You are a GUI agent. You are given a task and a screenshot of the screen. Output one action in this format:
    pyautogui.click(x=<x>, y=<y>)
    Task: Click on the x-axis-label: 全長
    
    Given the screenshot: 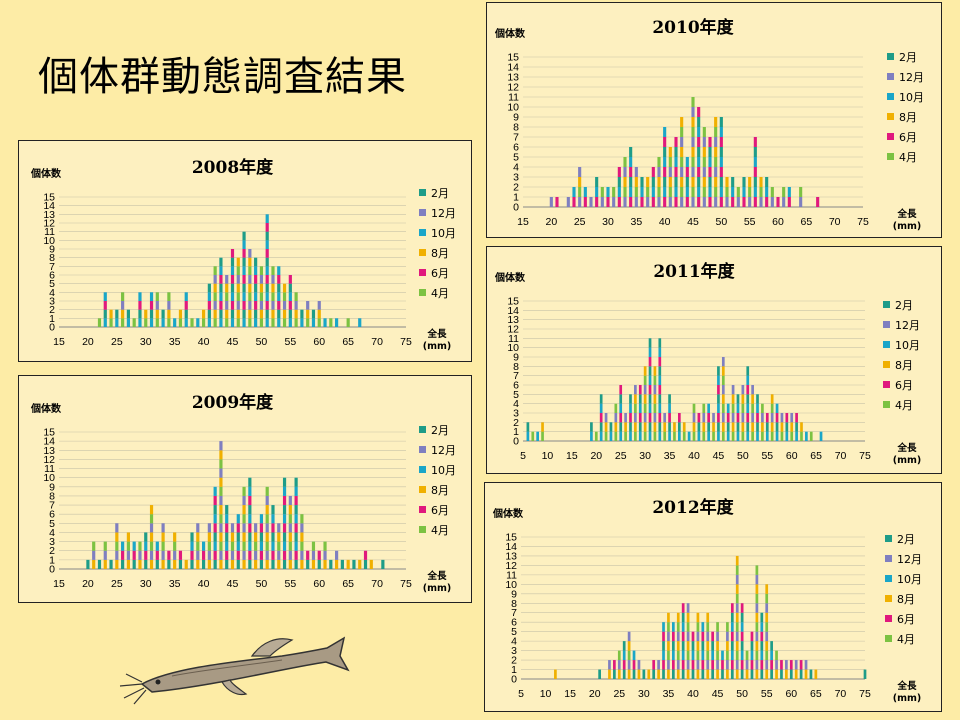 What is the action you would take?
    pyautogui.click(x=906, y=686)
    